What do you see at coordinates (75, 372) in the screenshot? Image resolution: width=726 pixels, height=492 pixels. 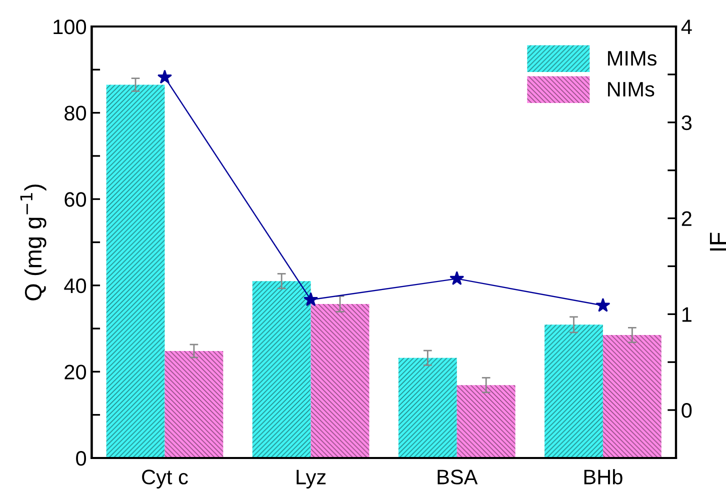 I see `y-tick-label: 20` at bounding box center [75, 372].